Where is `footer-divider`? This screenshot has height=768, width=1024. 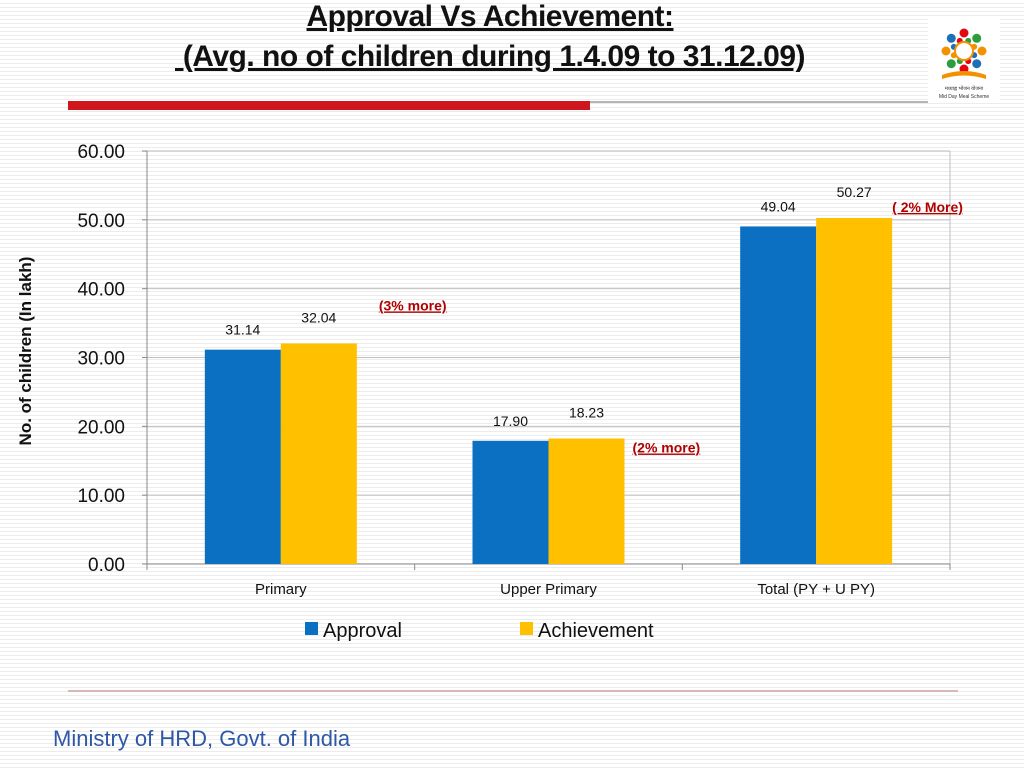
footer-divider is located at coordinates (513, 691).